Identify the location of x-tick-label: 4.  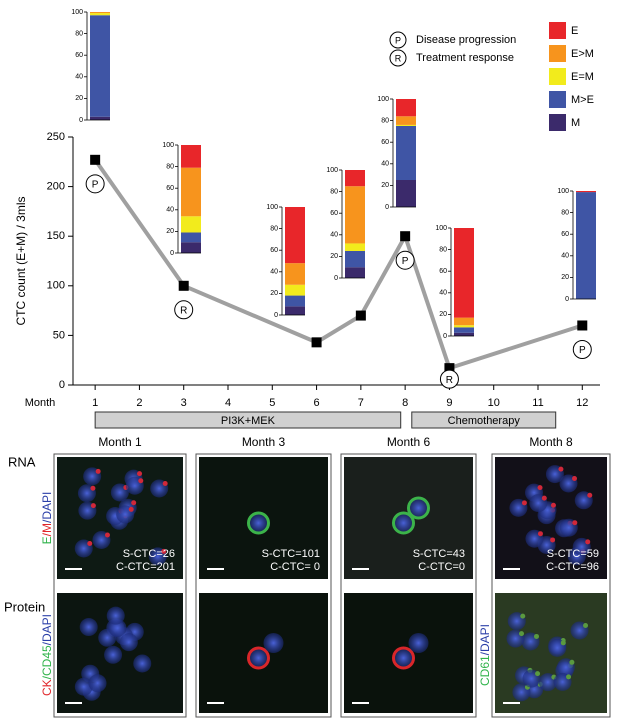
(228, 403).